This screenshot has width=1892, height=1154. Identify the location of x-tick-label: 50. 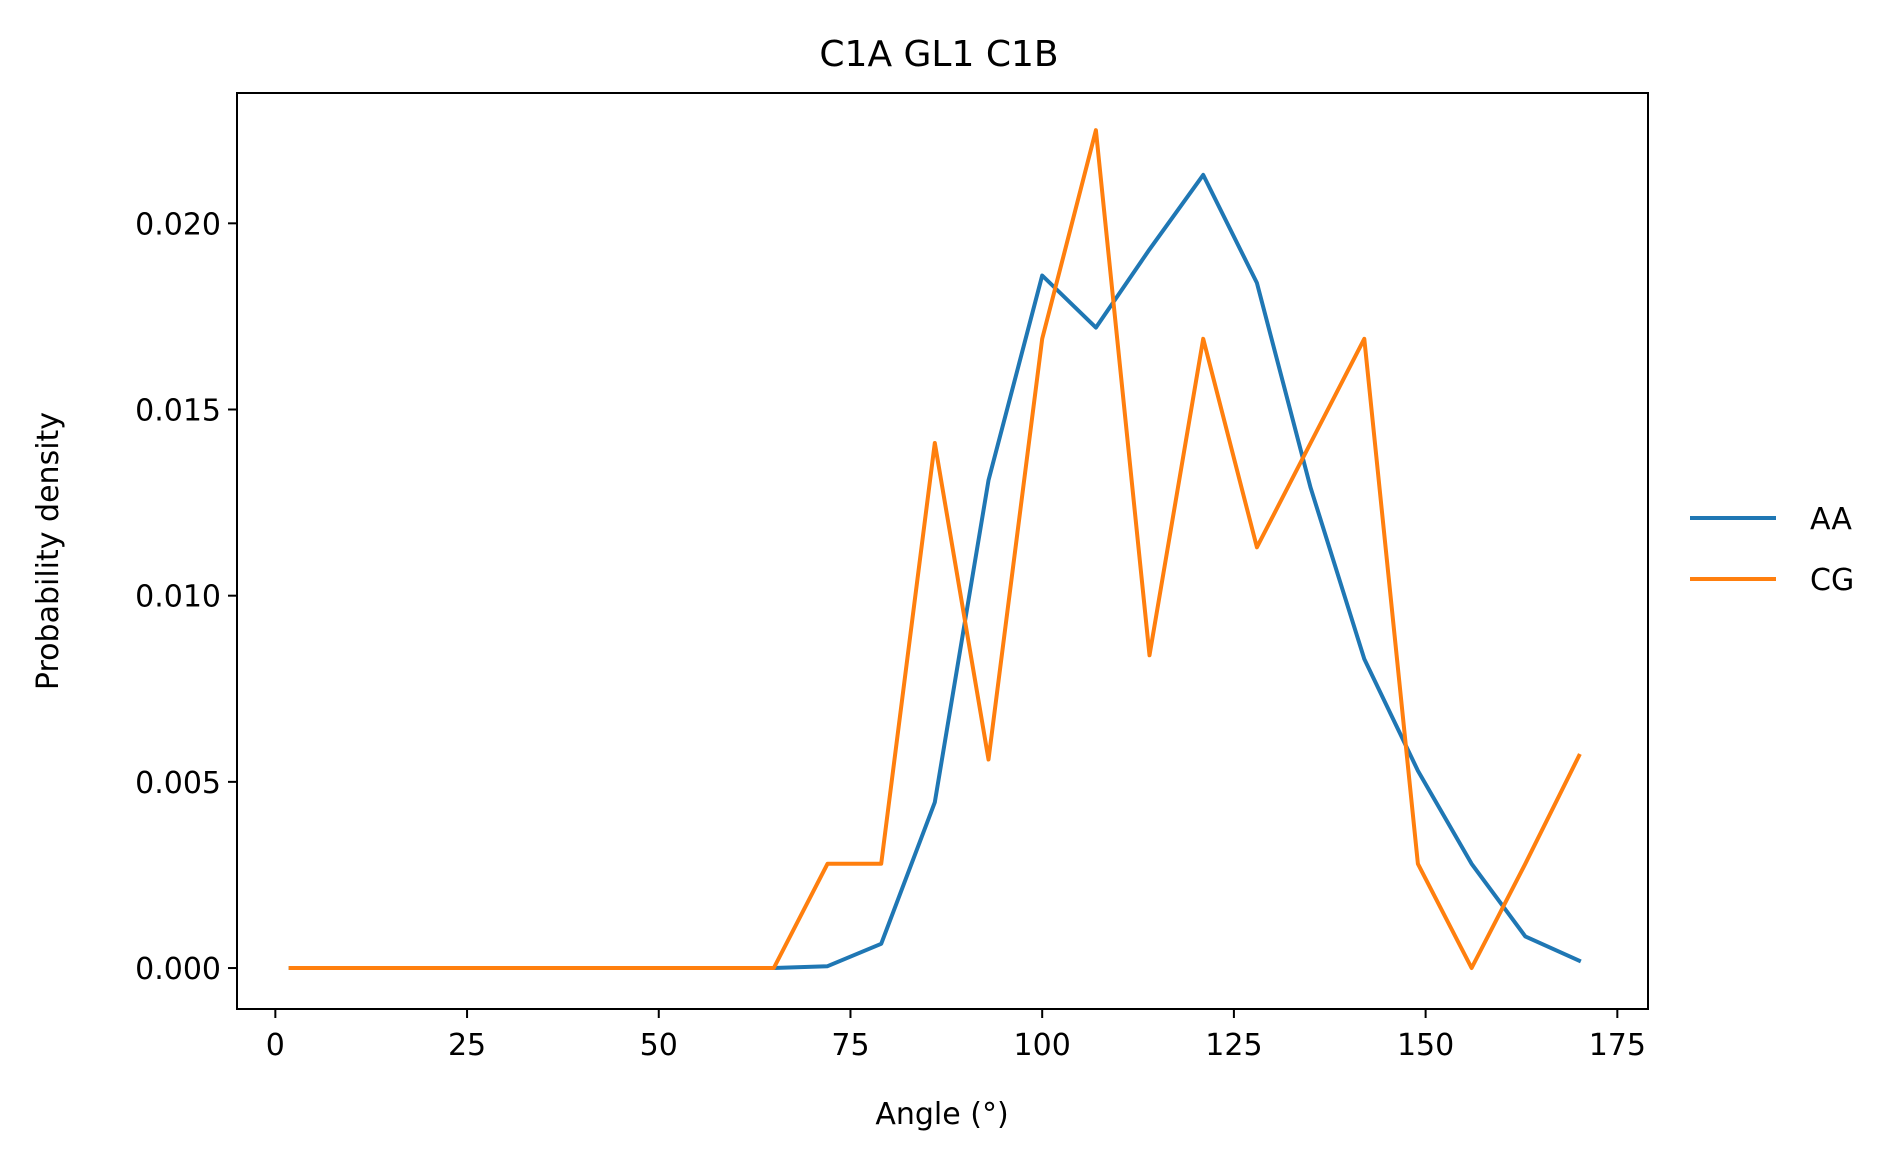
(659, 1045).